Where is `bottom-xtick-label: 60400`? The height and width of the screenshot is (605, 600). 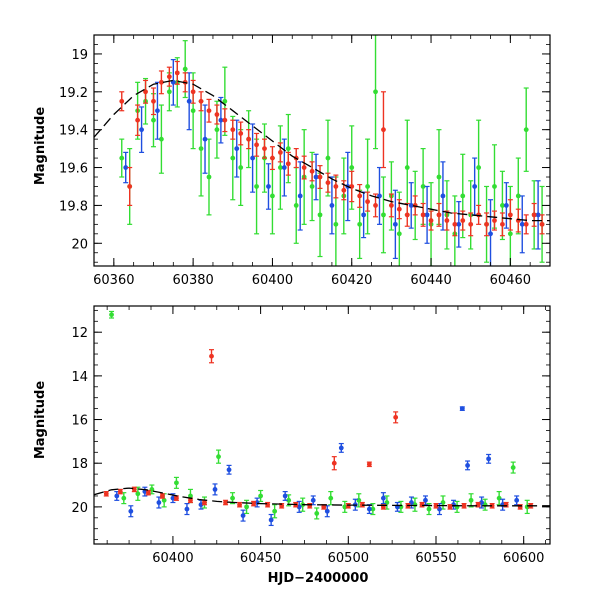
bottom-xtick-label: 60400 is located at coordinates (172, 558).